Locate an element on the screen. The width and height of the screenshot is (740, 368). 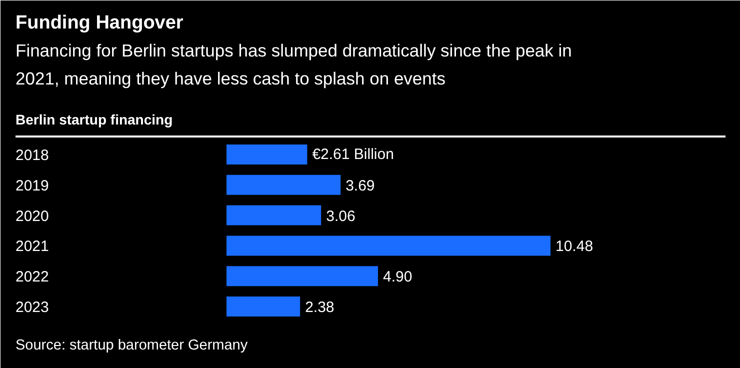
data-label: 3.06 is located at coordinates (341, 216).